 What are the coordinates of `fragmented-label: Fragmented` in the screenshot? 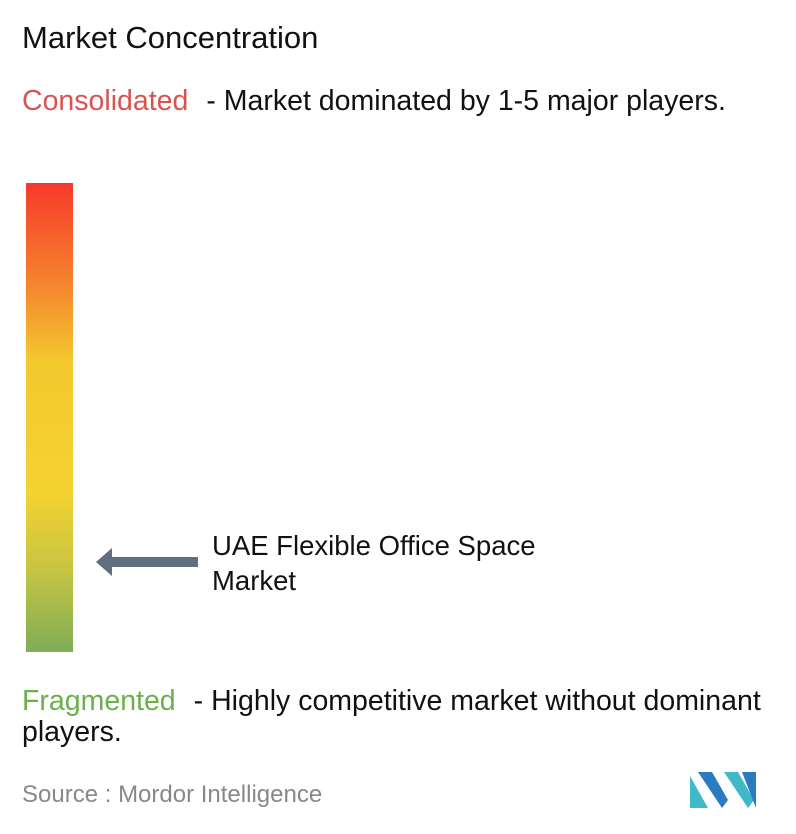 It's located at (99, 701).